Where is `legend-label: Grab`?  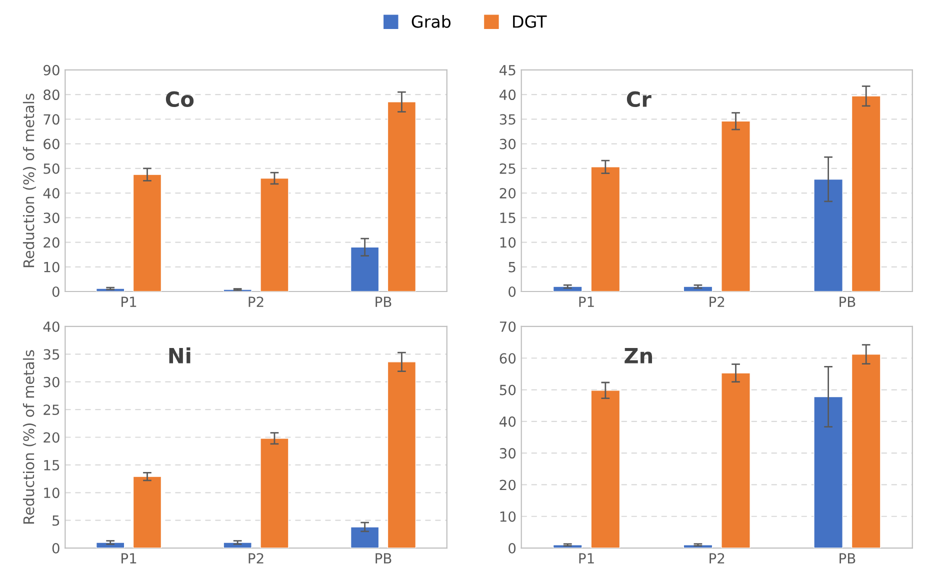
legend-label: Grab is located at coordinates (431, 21).